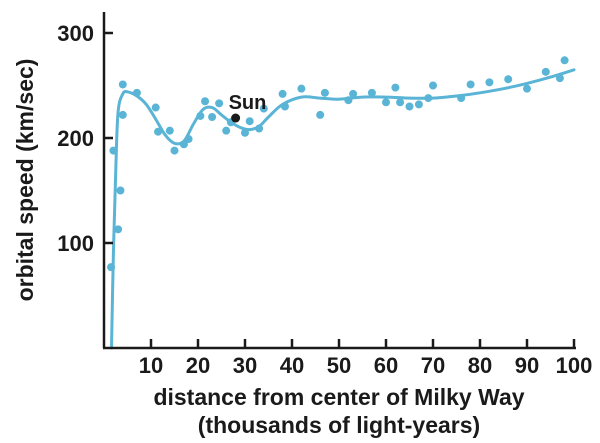 The height and width of the screenshot is (443, 600). Describe the element at coordinates (236, 118) in the screenshot. I see `sun-marker` at that location.